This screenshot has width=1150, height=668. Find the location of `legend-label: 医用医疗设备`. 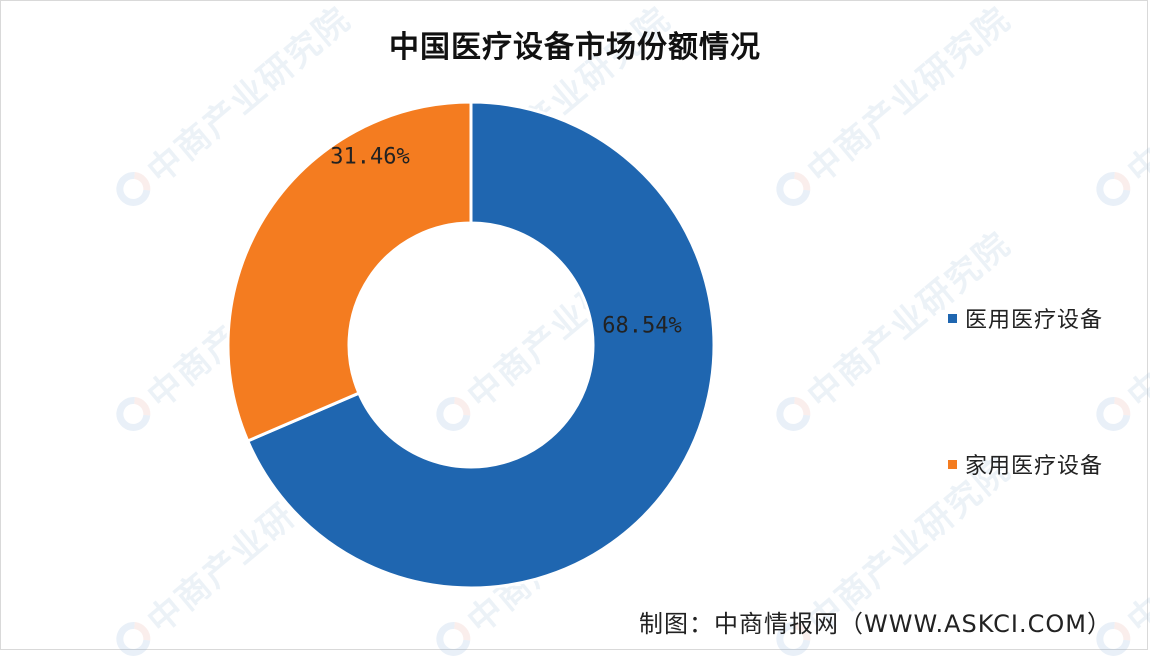

legend-label: 医用医疗设备 is located at coordinates (1034, 320).